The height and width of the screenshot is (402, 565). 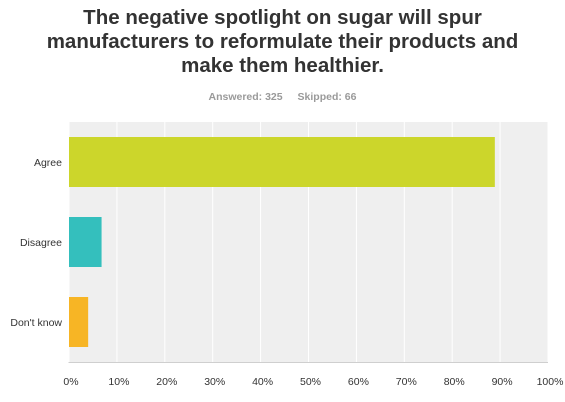 I want to click on x-tick-label: 50%, so click(x=310, y=382).